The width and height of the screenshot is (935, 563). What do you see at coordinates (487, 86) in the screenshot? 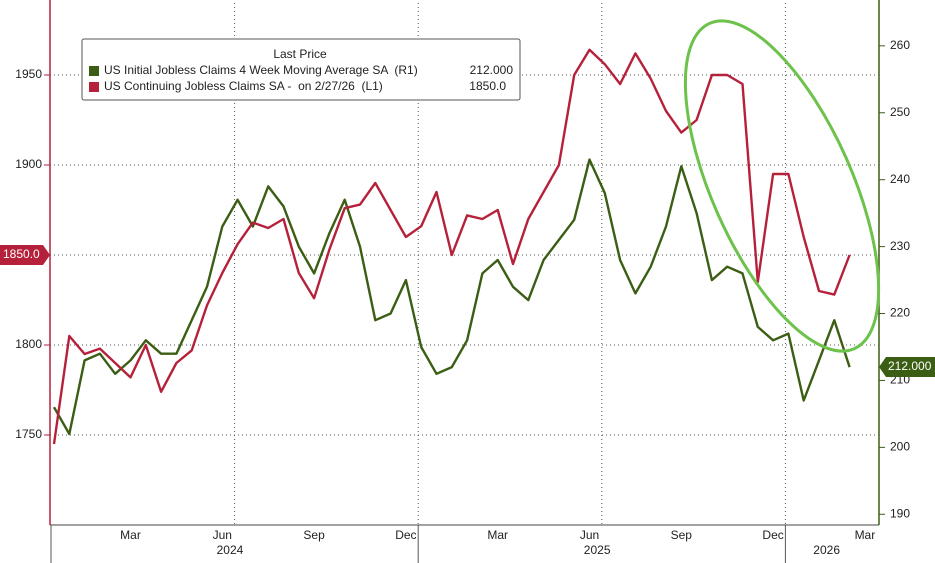
I see `legend-value: 1850.0` at bounding box center [487, 86].